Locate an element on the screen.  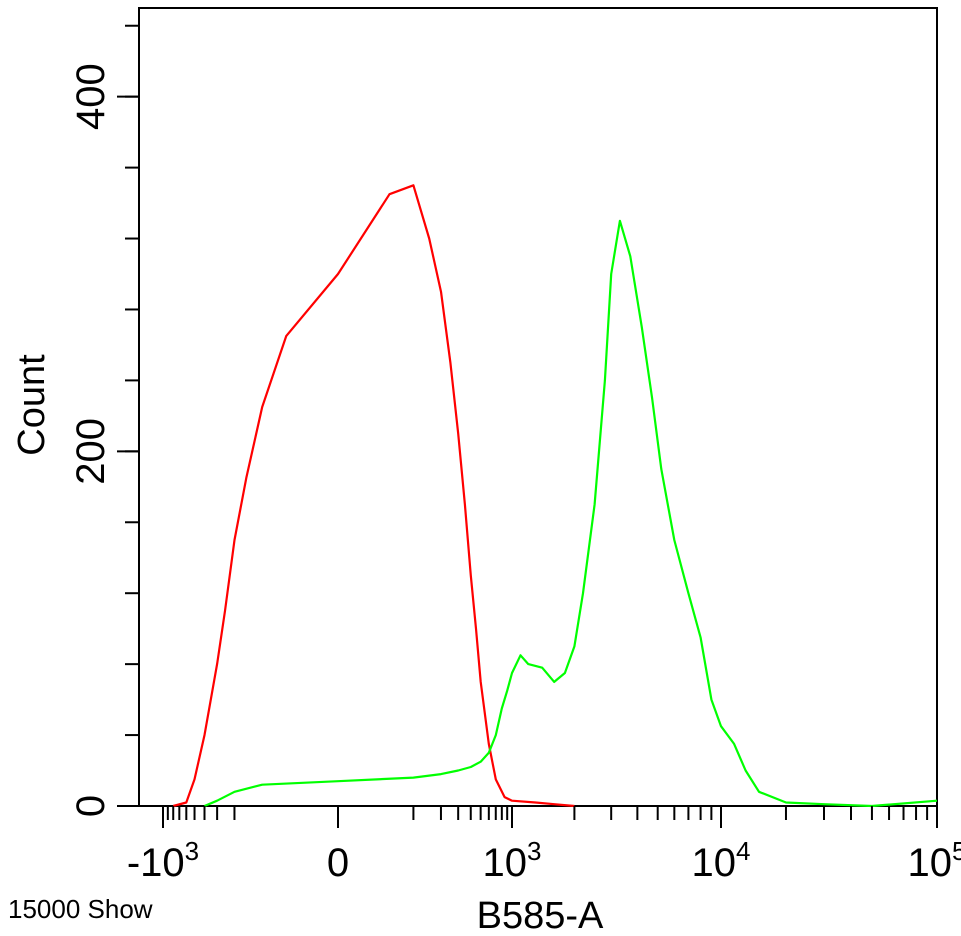
x-tick-label: 10⁵ is located at coordinates (934, 860).